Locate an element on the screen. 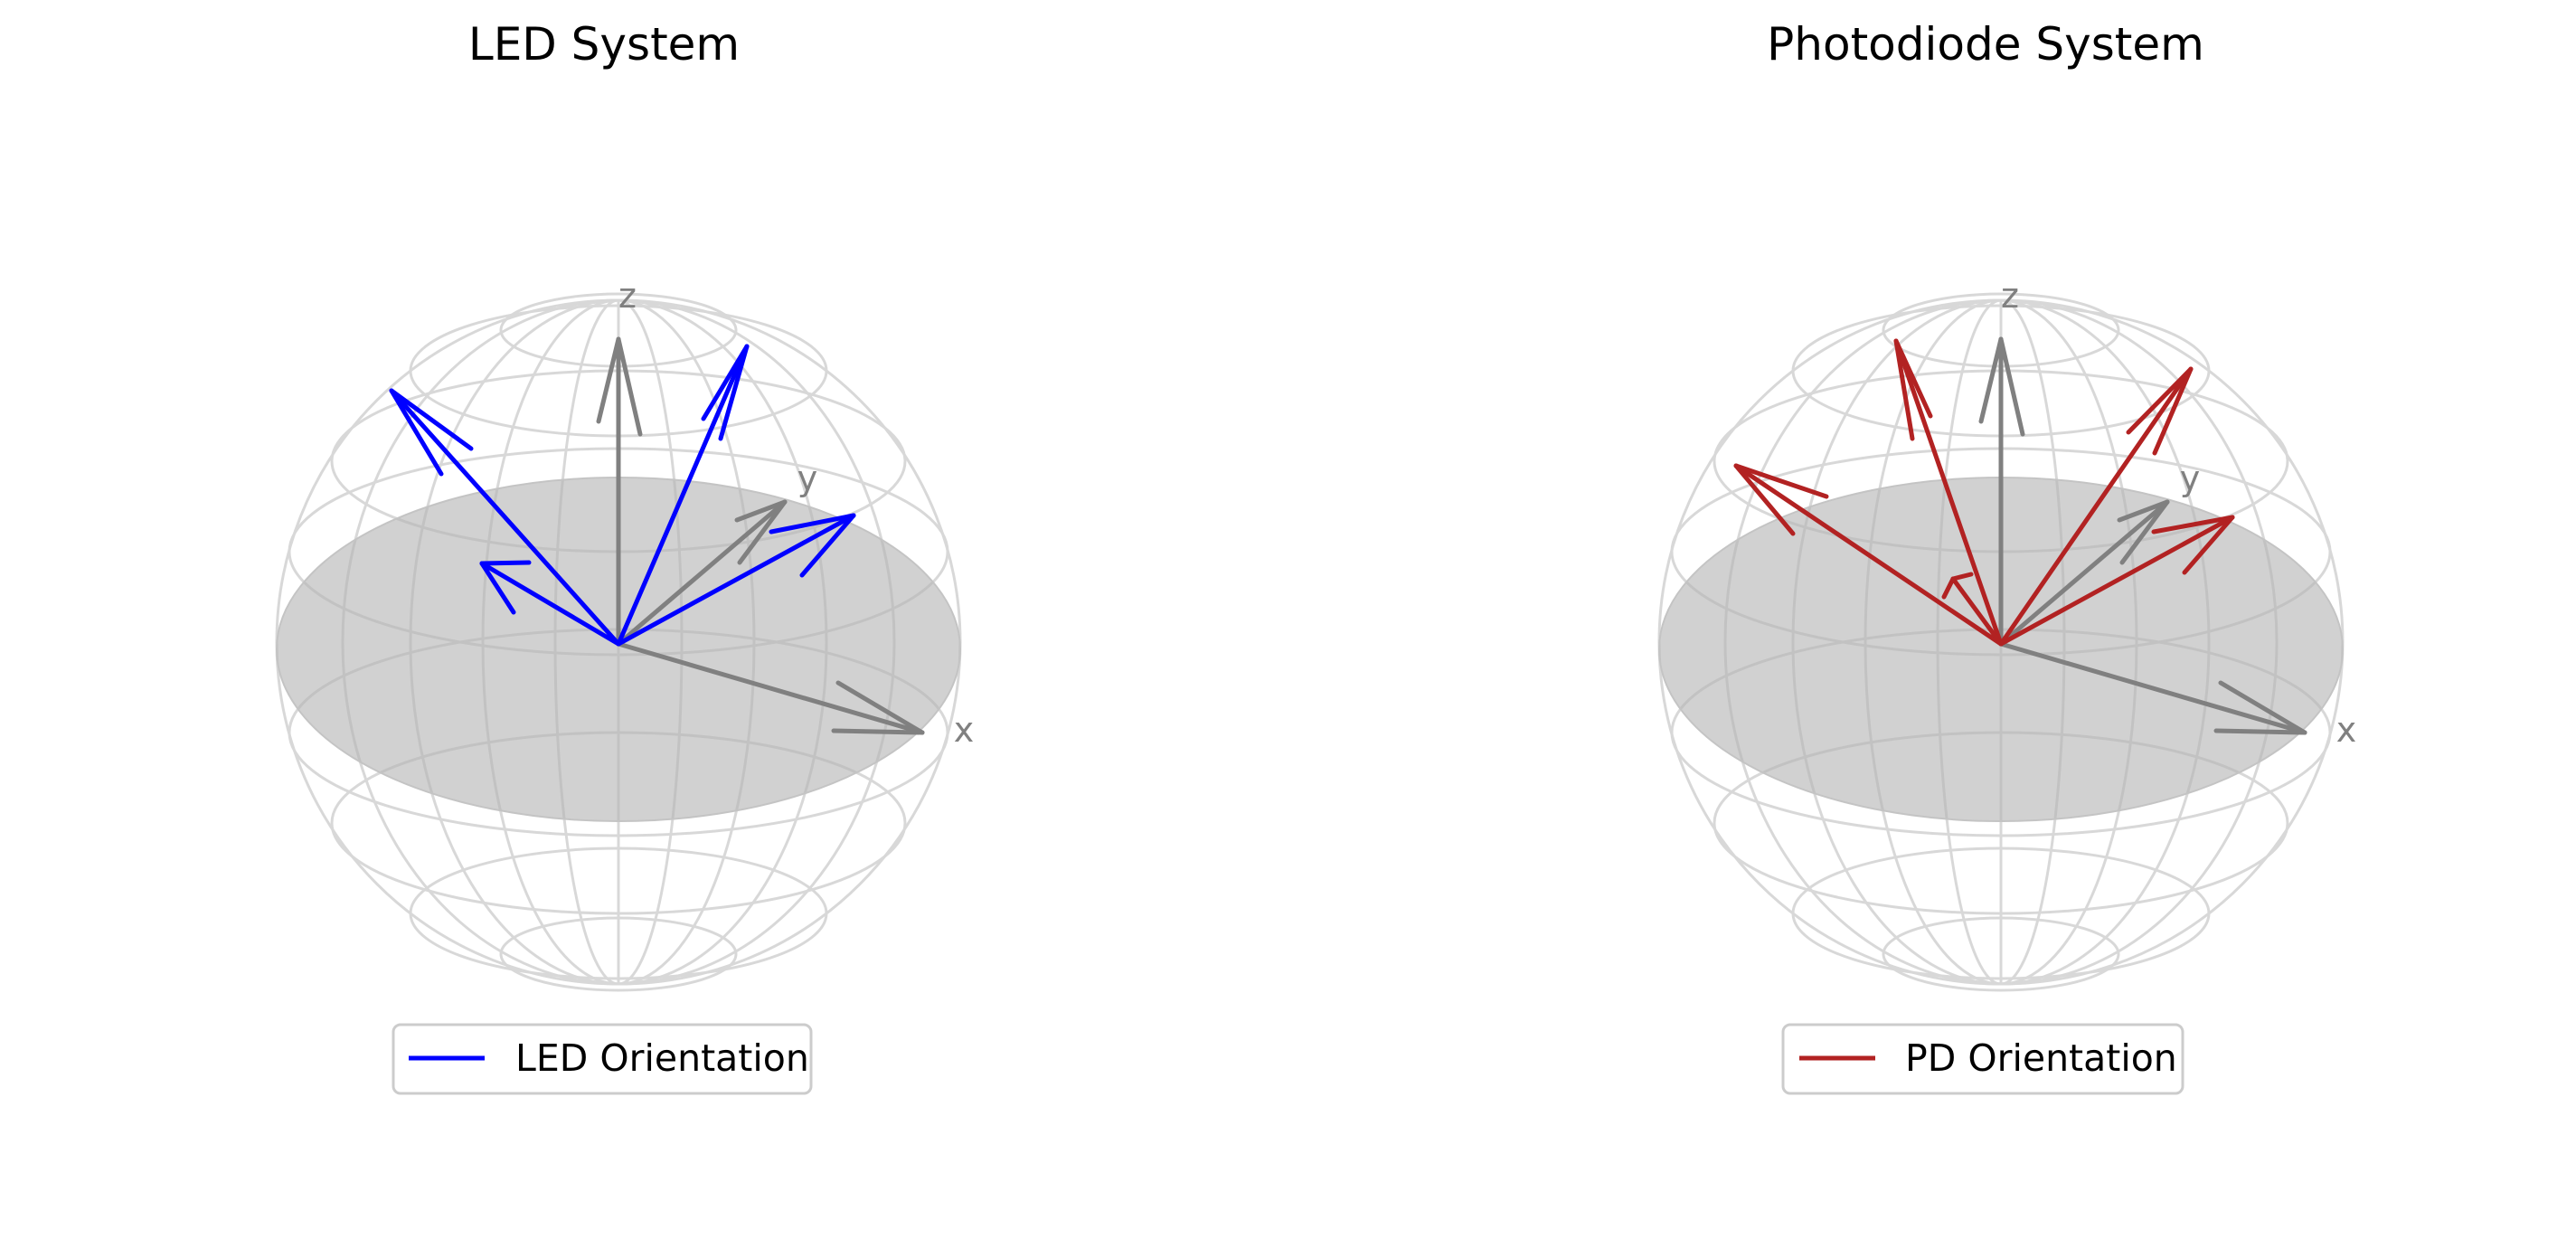  panel-title-pd: Photodiode System is located at coordinates (1985, 44).